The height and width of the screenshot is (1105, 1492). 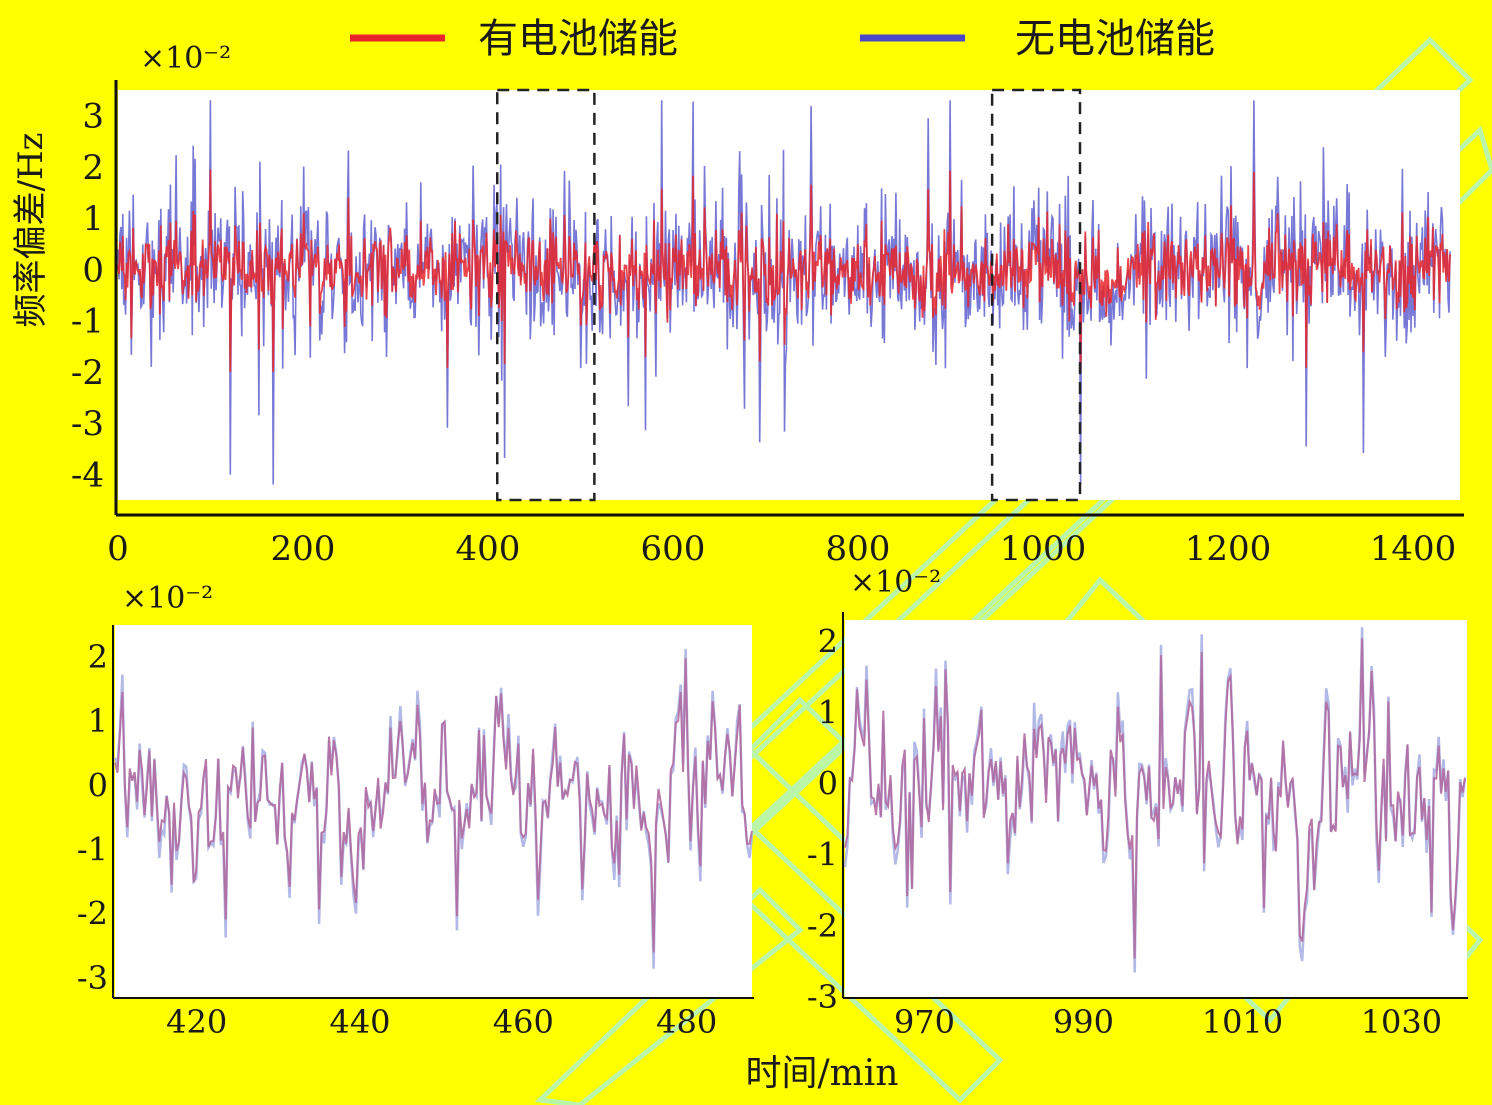 I want to click on zoom-right-x-ticks: 970 990 1010 1030, so click(x=1168, y=1022).